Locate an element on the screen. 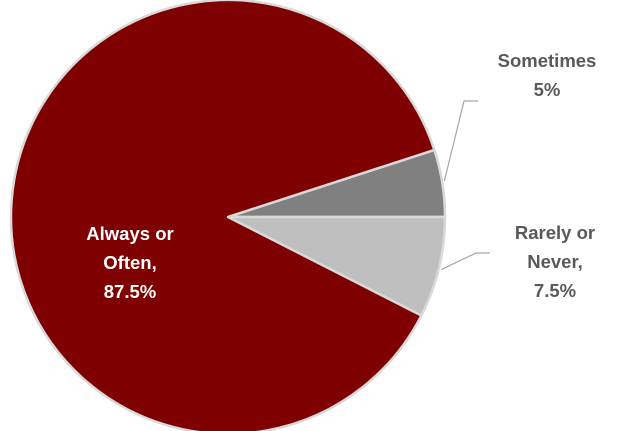  label-always-often: Always or Often, 87.5% is located at coordinates (129, 262).